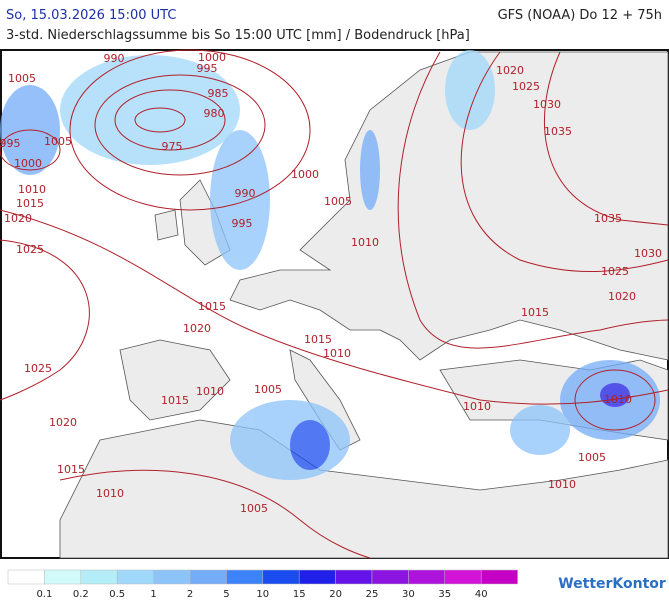  I want to click on isobar-label: 975, so click(172, 146).